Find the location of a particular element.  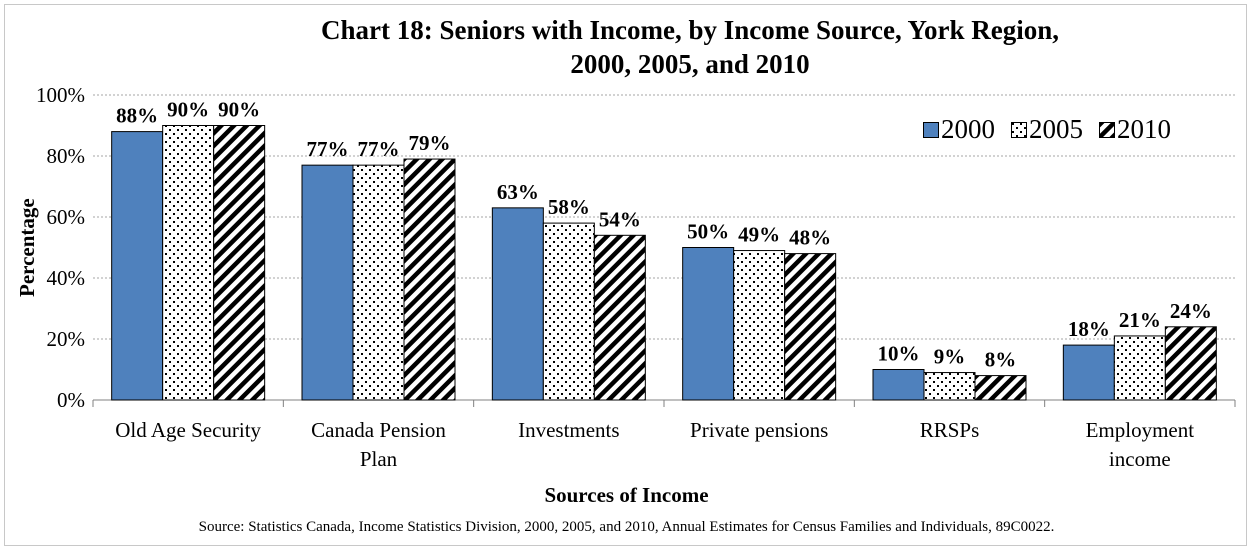

x-tick-label: Canada Pension is located at coordinates (378, 430).